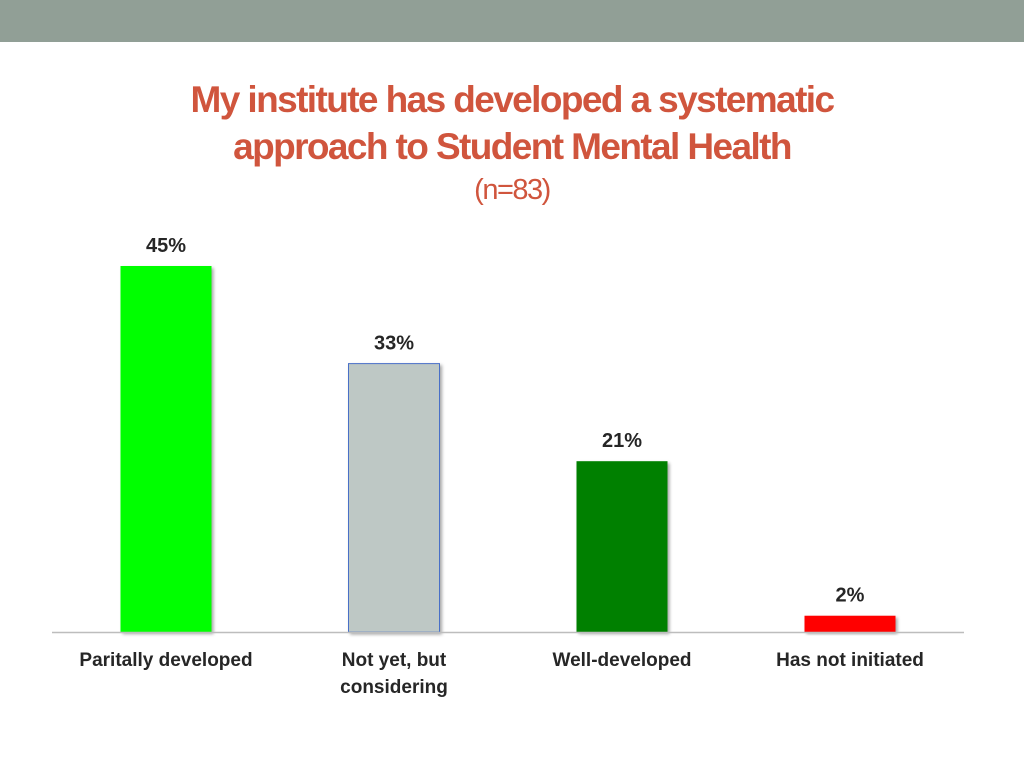  I want to click on chart-title-line-2: approach to Student Mental Health, so click(512, 146).